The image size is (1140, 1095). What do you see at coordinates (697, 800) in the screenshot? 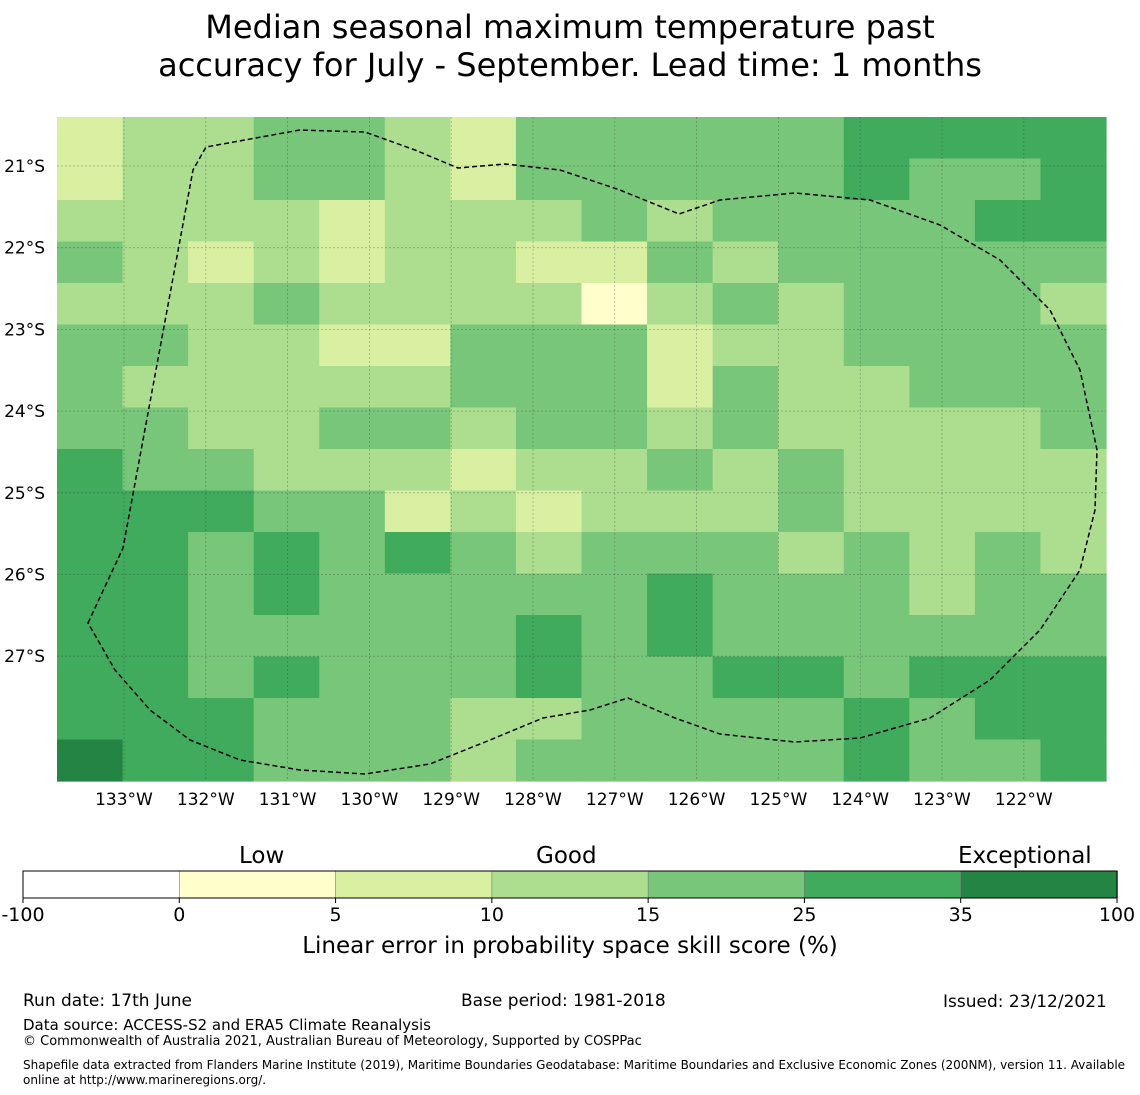
I see `longitude-label: 126°W` at bounding box center [697, 800].